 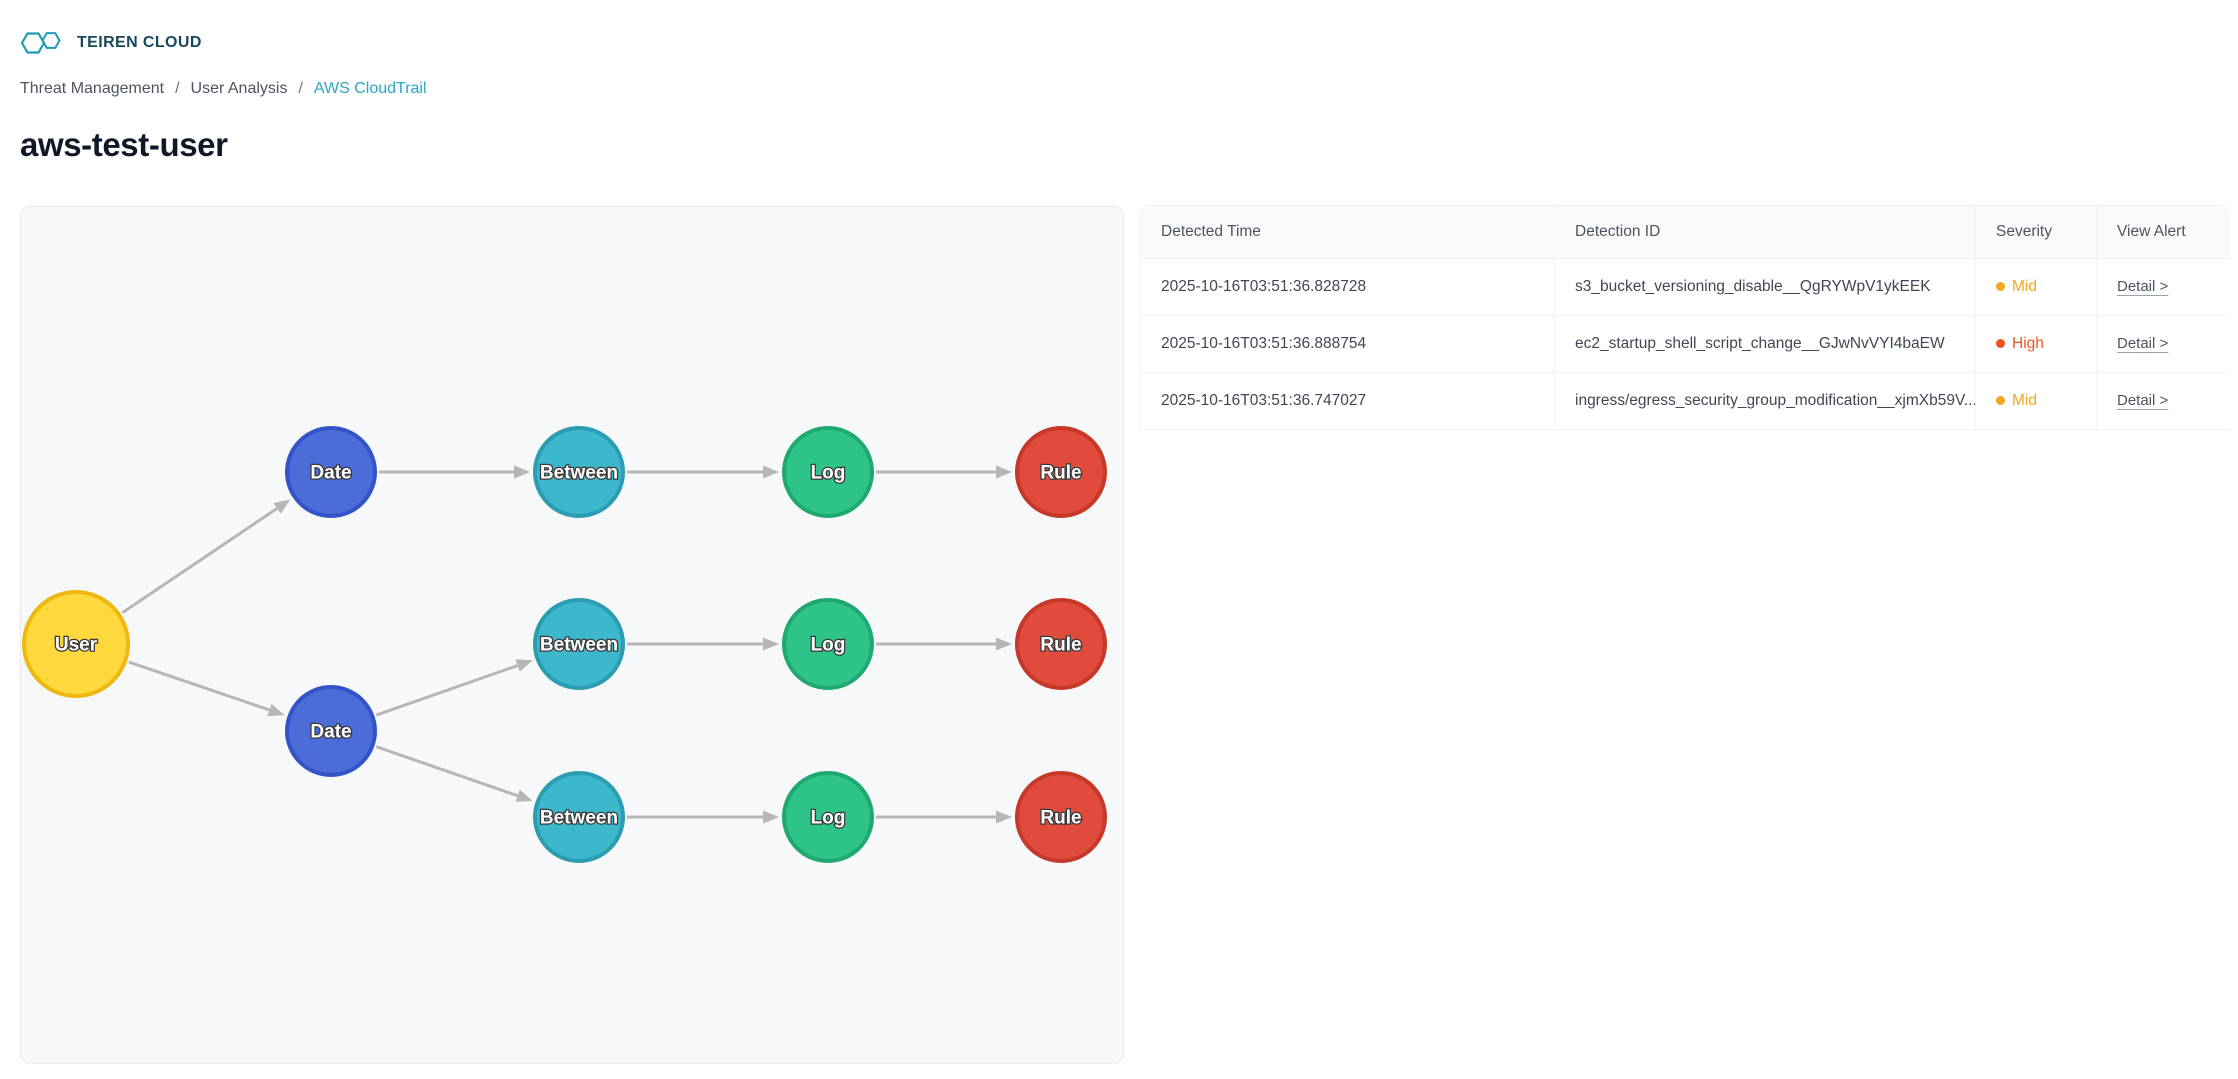 I want to click on column-header-severity: Severity, so click(x=2036, y=232).